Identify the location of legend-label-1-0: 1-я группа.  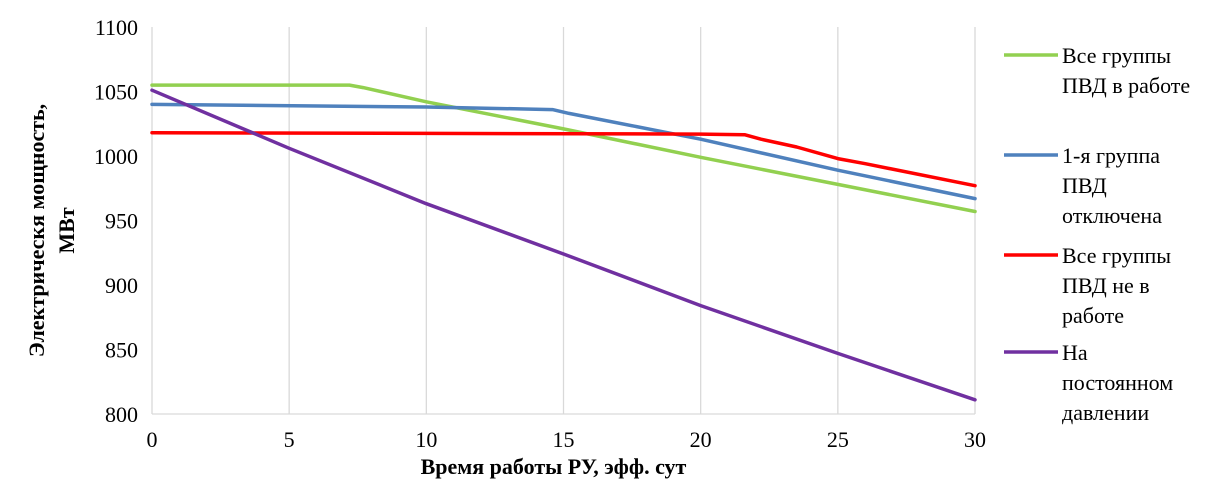
(1111, 155).